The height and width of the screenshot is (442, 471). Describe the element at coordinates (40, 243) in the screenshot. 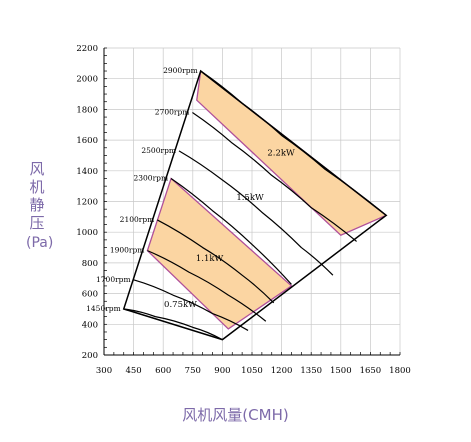

I see `y-axis-title-unit: (Pa)` at that location.